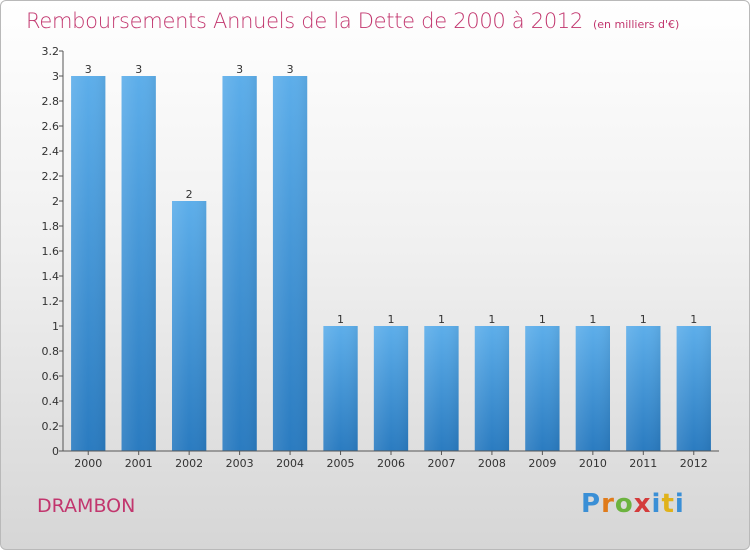  Describe the element at coordinates (693, 388) in the screenshot. I see `bar-2012` at that location.